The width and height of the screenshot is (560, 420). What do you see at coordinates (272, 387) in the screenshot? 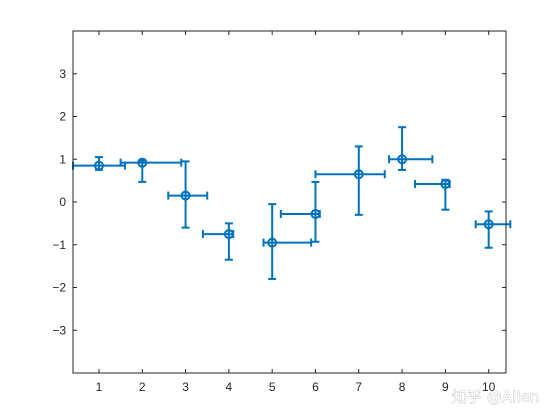
I see `x-tick-label: 5` at bounding box center [272, 387].